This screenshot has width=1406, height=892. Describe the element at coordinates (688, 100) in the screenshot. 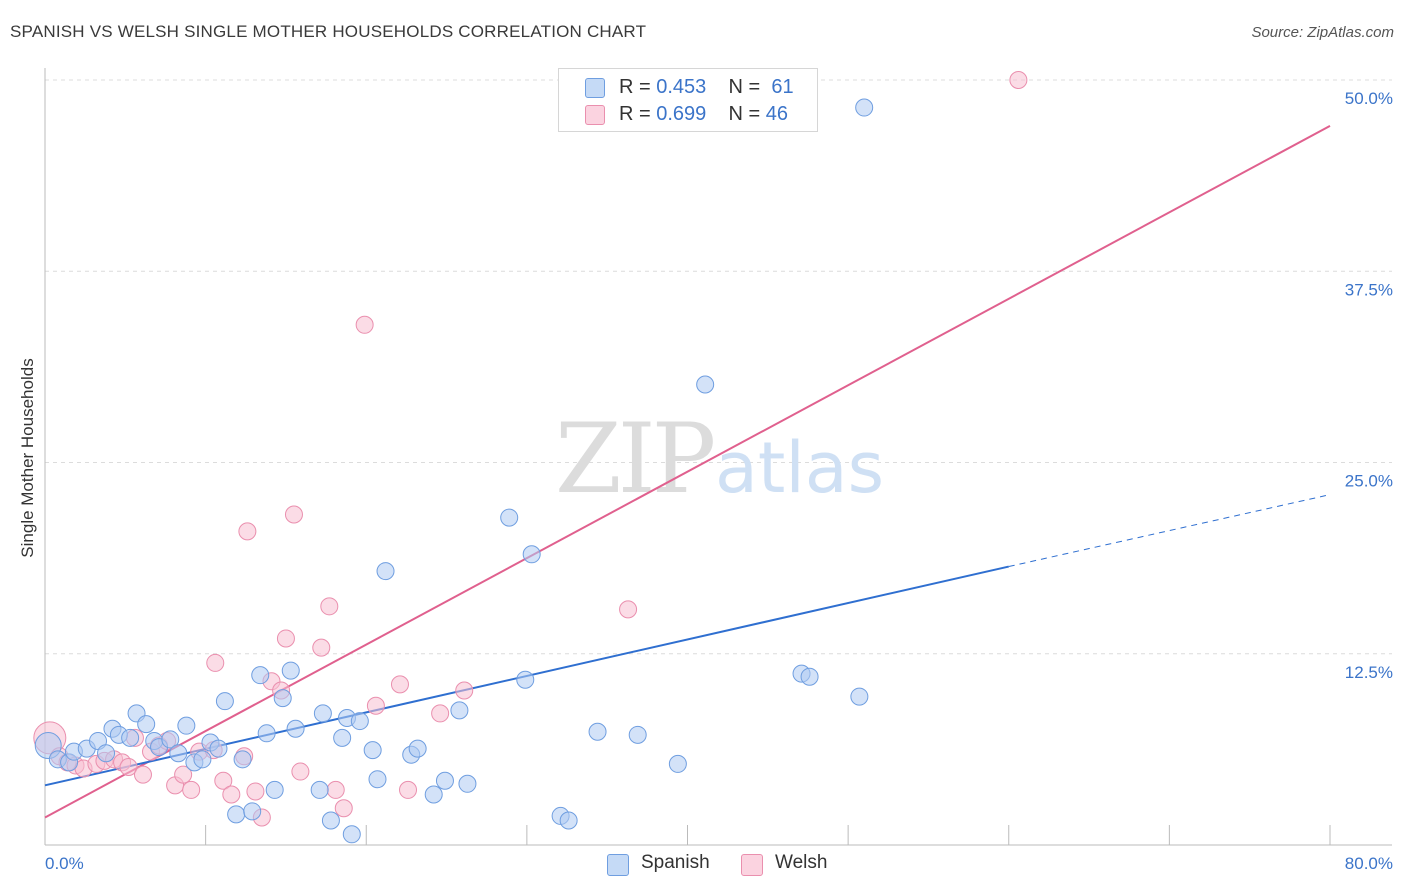

I see `stats-legend: R = 0.453 N = 61 R = 0.699 N = 46` at that location.